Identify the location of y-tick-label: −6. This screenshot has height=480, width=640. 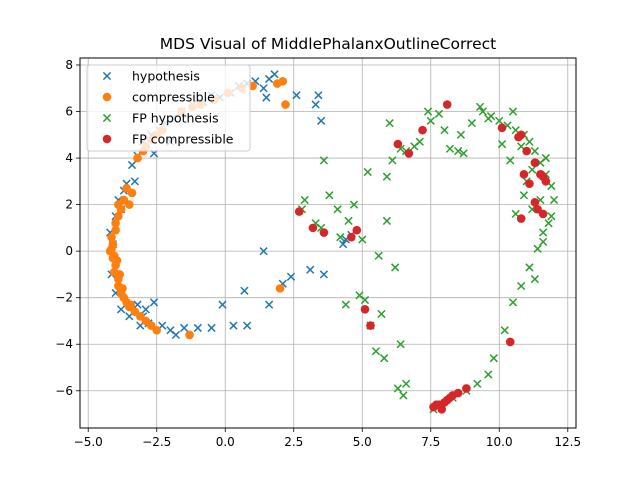
(64, 391).